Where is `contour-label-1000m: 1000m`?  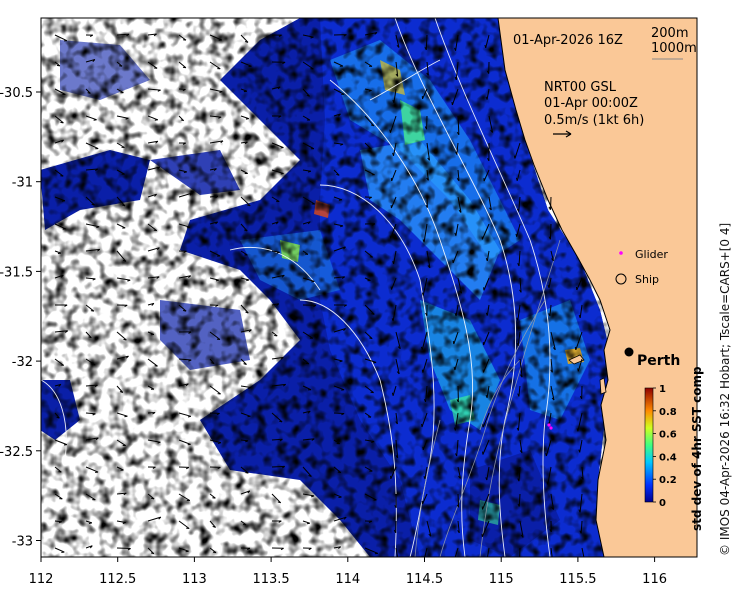
contour-label-1000m: 1000m is located at coordinates (674, 48).